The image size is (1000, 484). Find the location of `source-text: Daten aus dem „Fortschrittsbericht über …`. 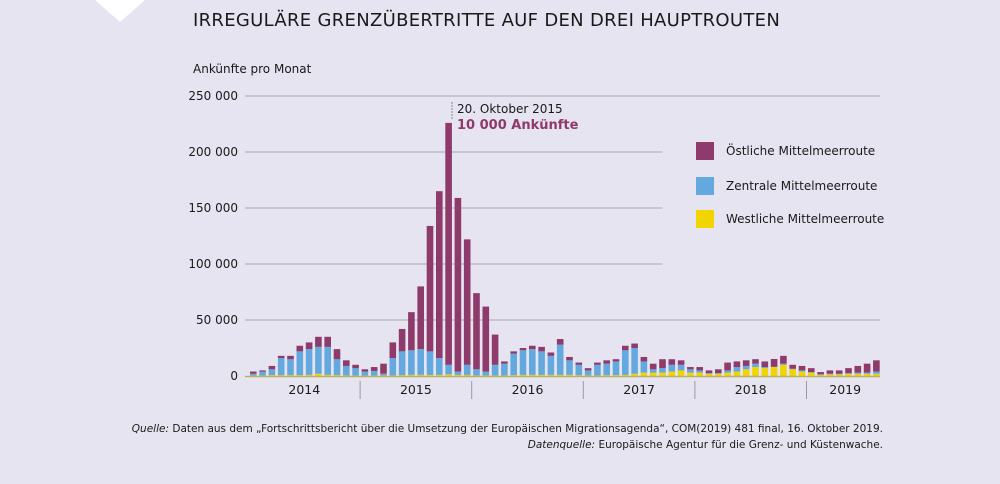

source-text: Daten aus dem „Fortschrittsbericht über … is located at coordinates (526, 429).